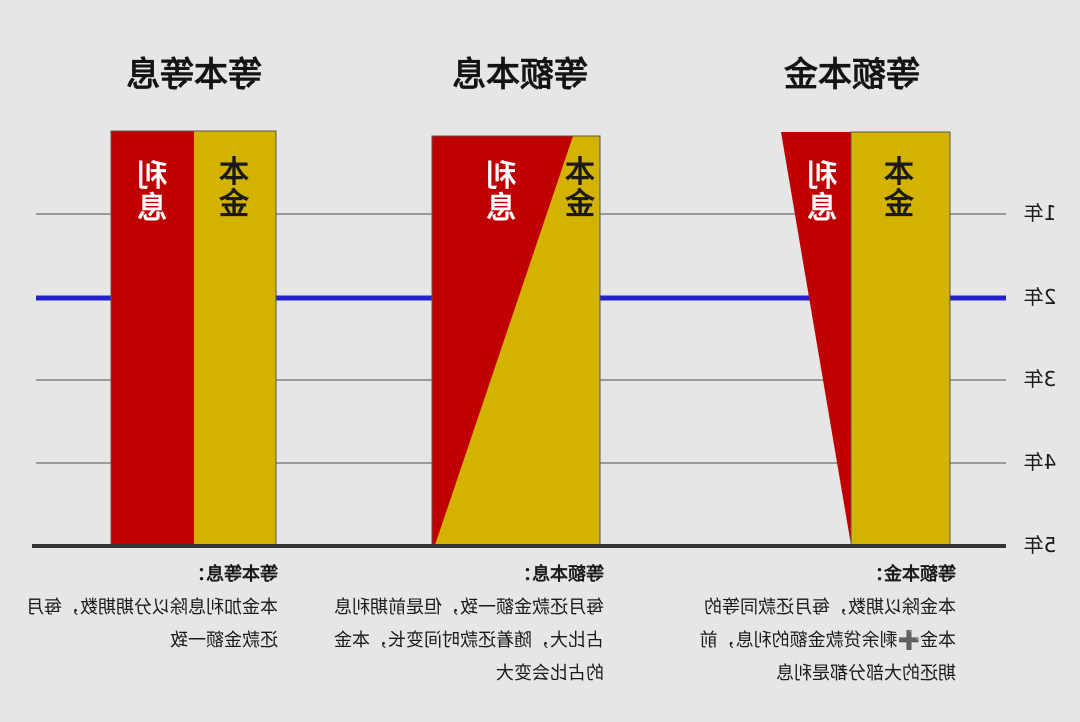 This screenshot has width=1080, height=722. I want to click on panel-equal-principal-equal-interest-bar, so click(193, 338).